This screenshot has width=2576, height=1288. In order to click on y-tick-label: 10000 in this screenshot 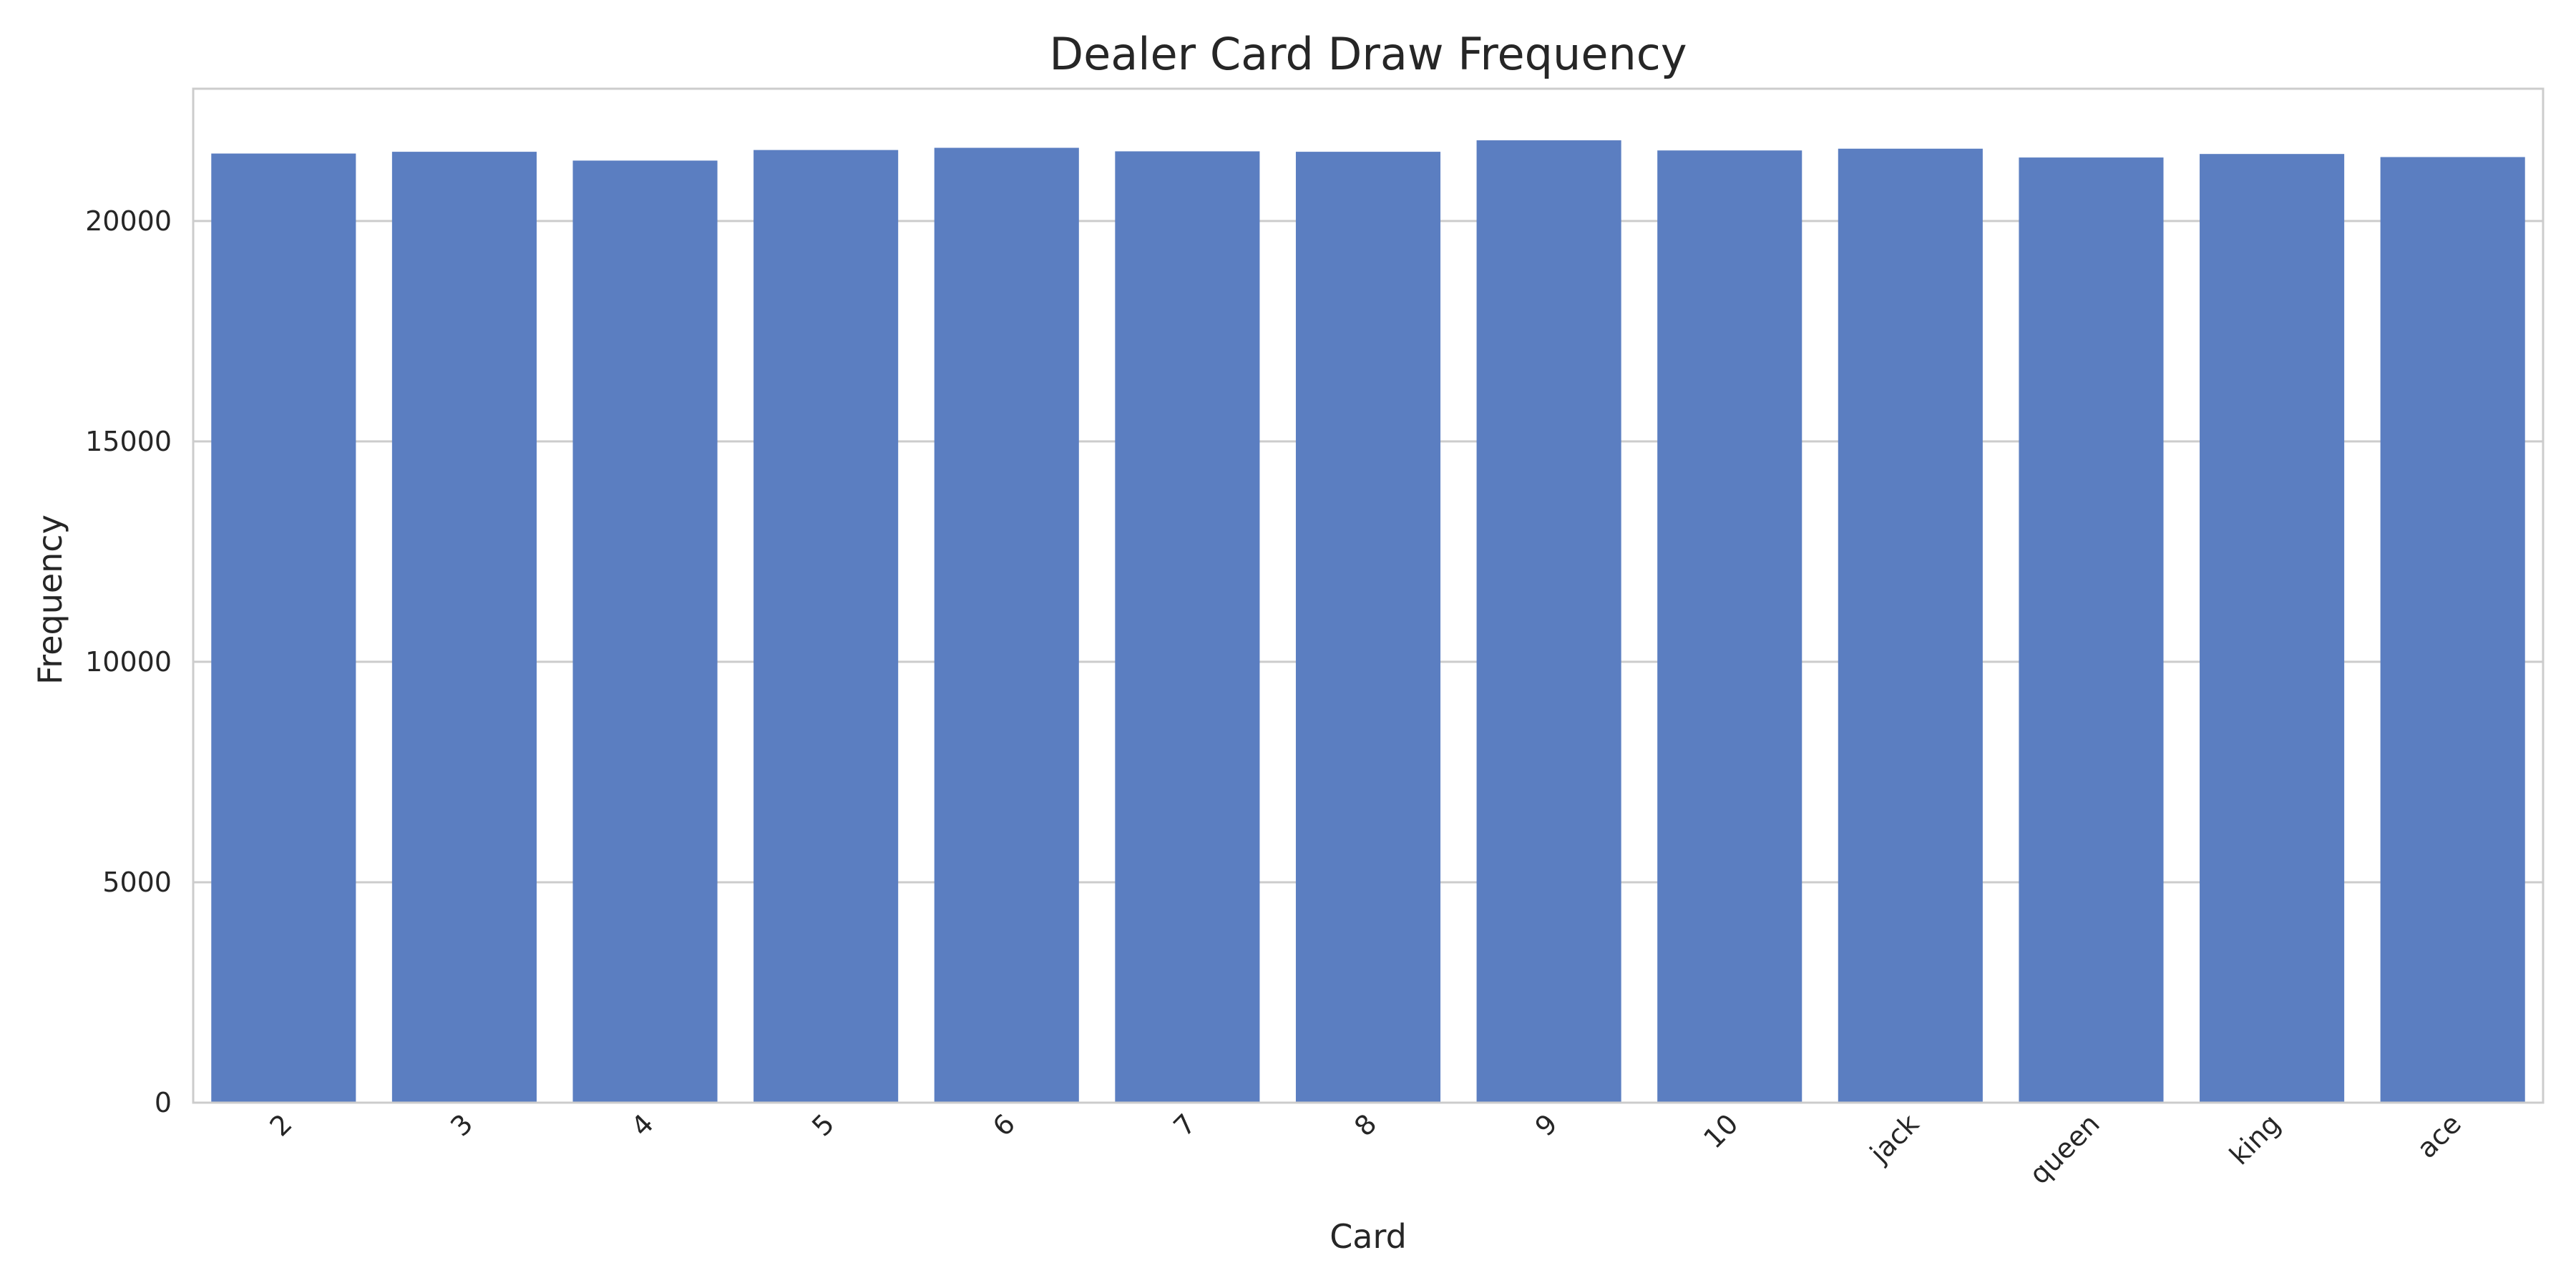, I will do `click(128, 662)`.